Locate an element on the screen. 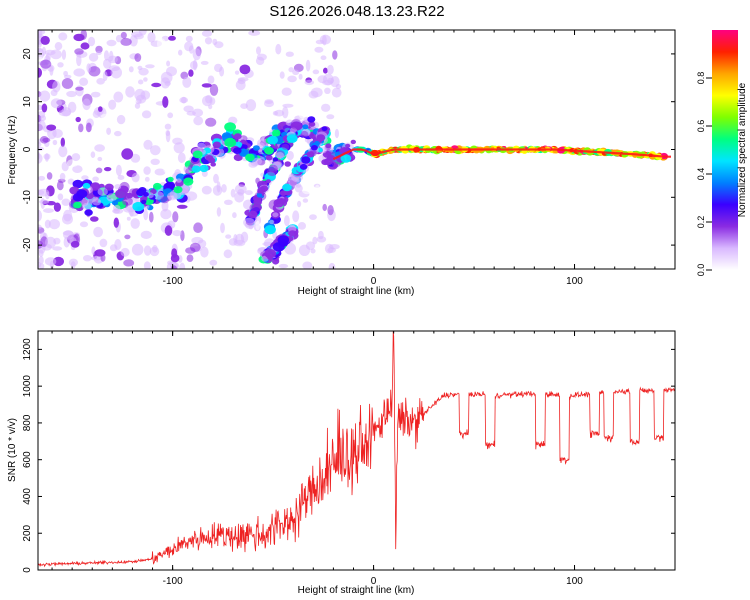 This screenshot has height=600, width=750. colorbar-ticks: 0.0 0.2 0.4 0.6 0.8 is located at coordinates (704, 174).